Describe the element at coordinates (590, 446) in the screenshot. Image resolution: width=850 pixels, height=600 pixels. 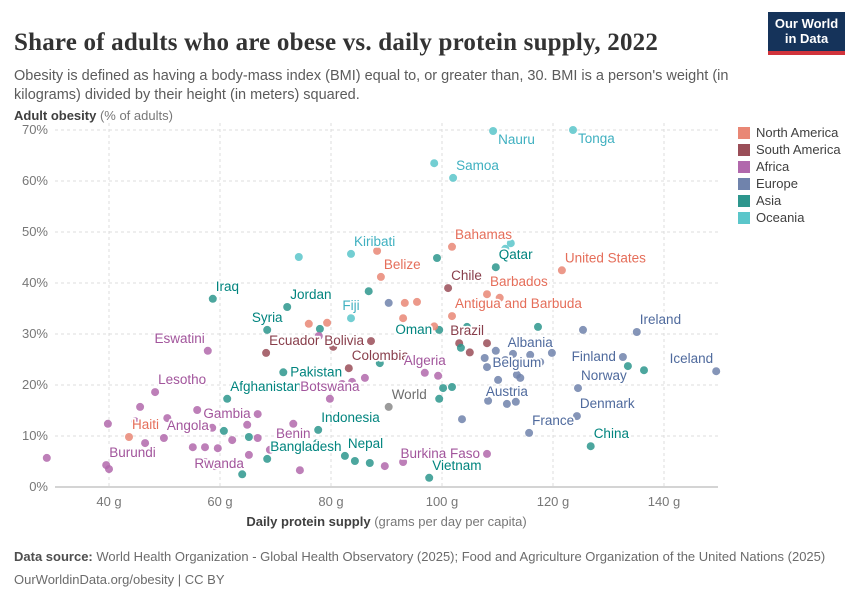
I see `data-point-china` at that location.